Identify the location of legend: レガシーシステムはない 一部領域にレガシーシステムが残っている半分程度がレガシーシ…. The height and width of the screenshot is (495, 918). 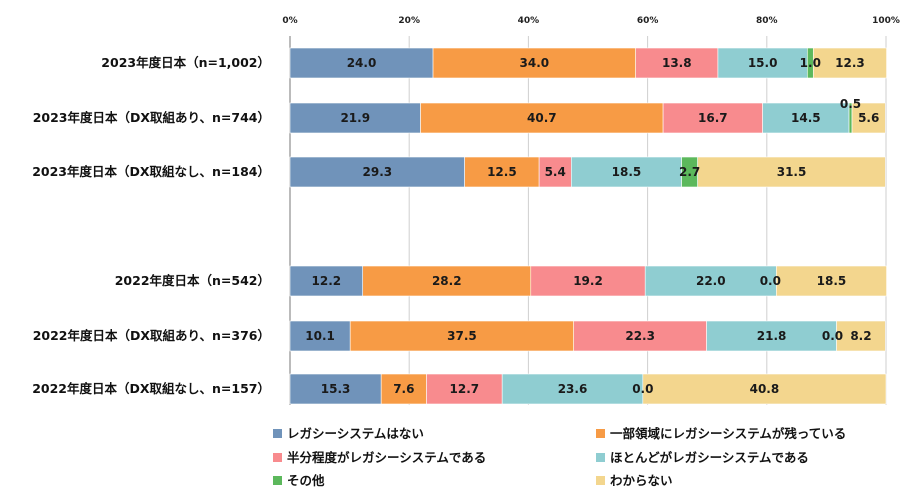
(559, 457).